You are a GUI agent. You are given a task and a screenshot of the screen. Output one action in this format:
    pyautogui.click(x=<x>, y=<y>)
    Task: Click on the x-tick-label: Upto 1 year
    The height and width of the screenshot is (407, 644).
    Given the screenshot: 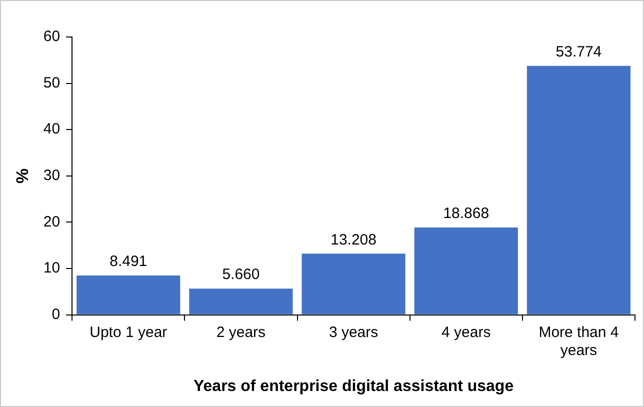 What is the action you would take?
    pyautogui.click(x=129, y=332)
    